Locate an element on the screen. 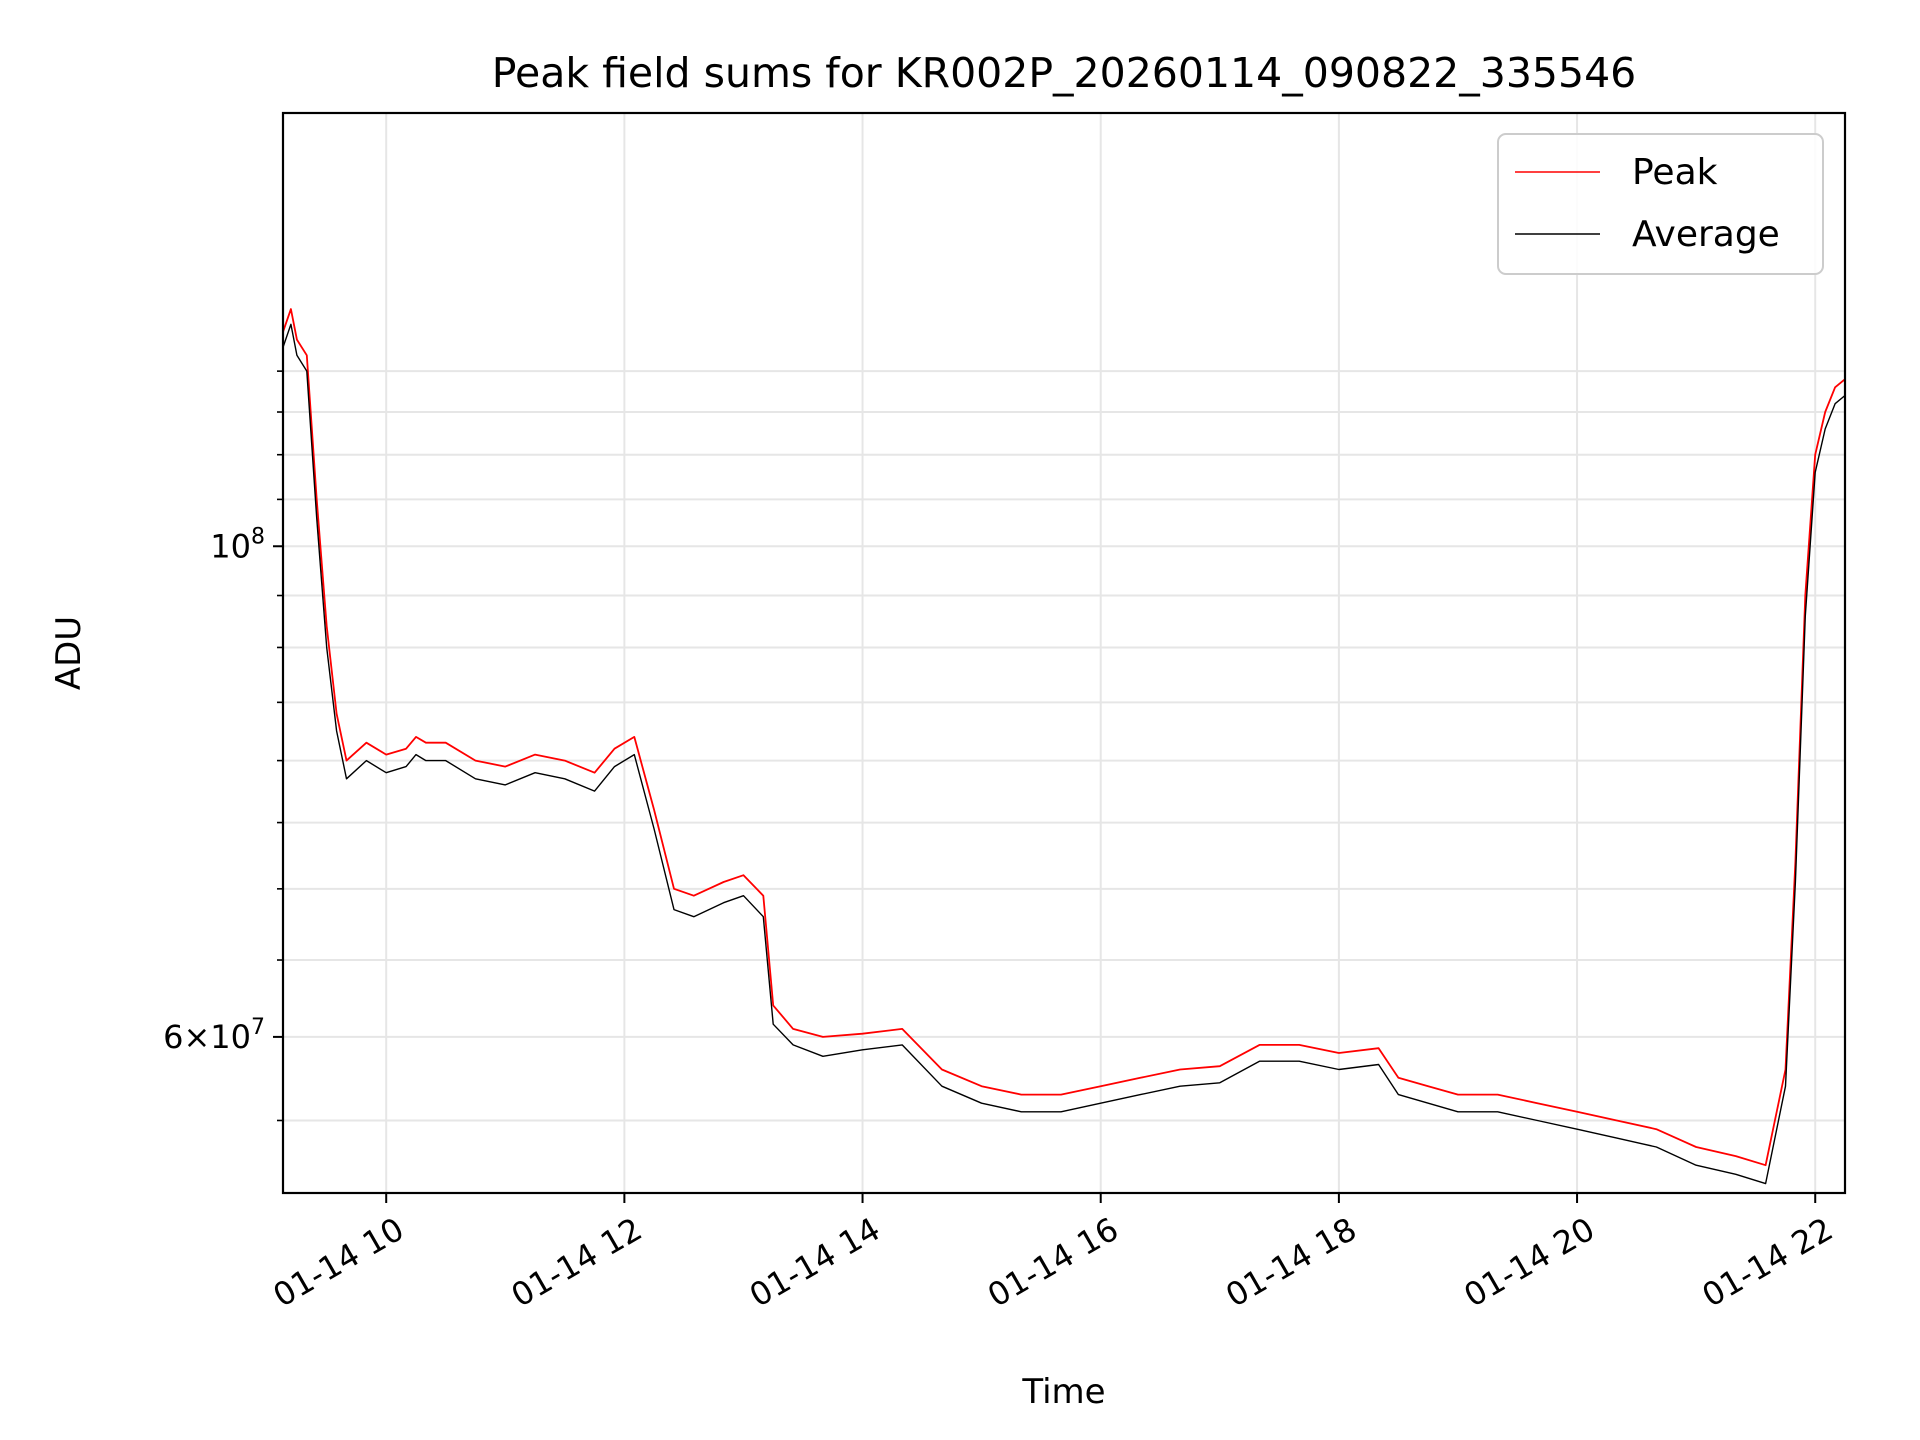  x-axis-title: Time is located at coordinates (1063, 1392).